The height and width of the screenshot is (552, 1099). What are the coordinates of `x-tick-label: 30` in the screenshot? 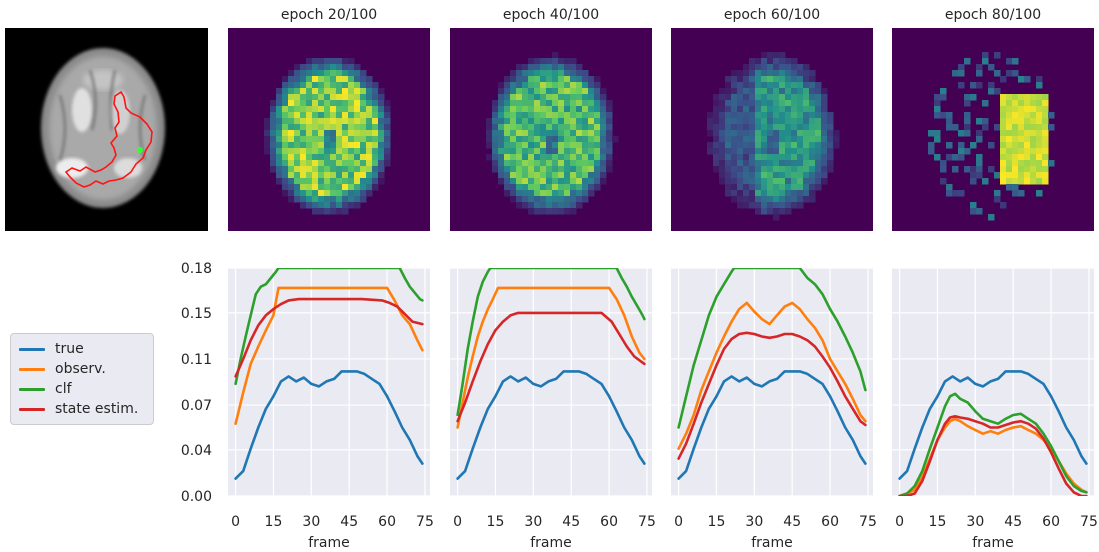 It's located at (975, 522).